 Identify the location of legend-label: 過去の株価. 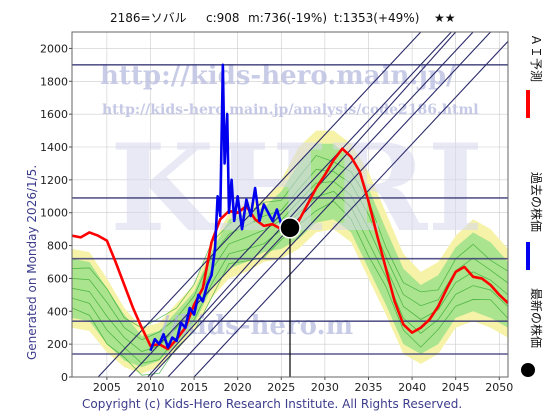
(536, 202).